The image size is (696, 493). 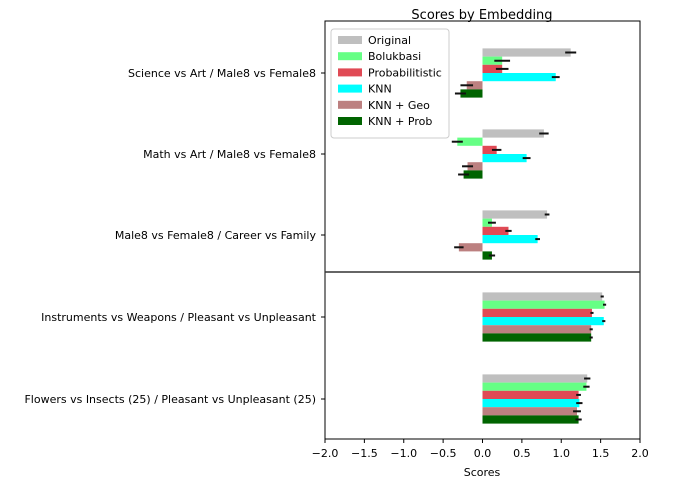 What do you see at coordinates (482, 472) in the screenshot?
I see `x-axis-label: Scores` at bounding box center [482, 472].